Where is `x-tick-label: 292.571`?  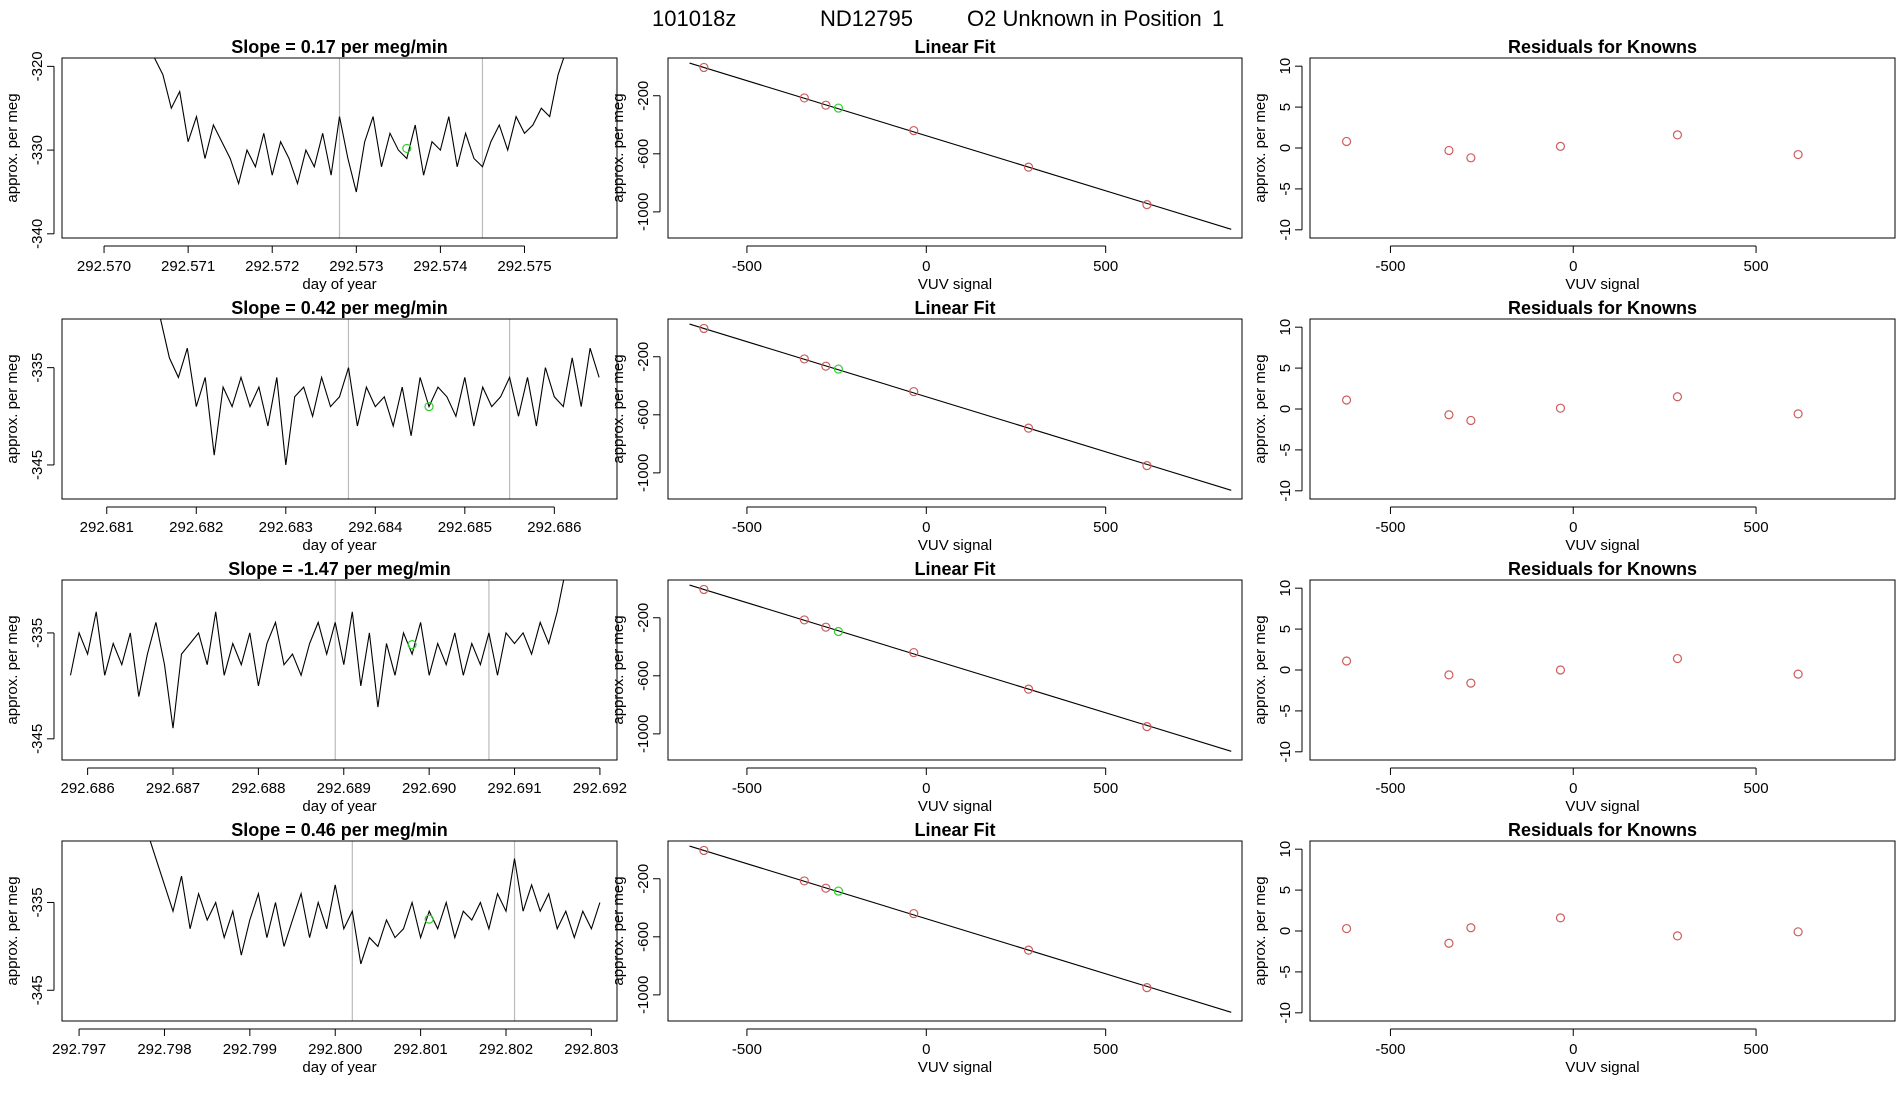
x-tick-label: 292.571 is located at coordinates (188, 266).